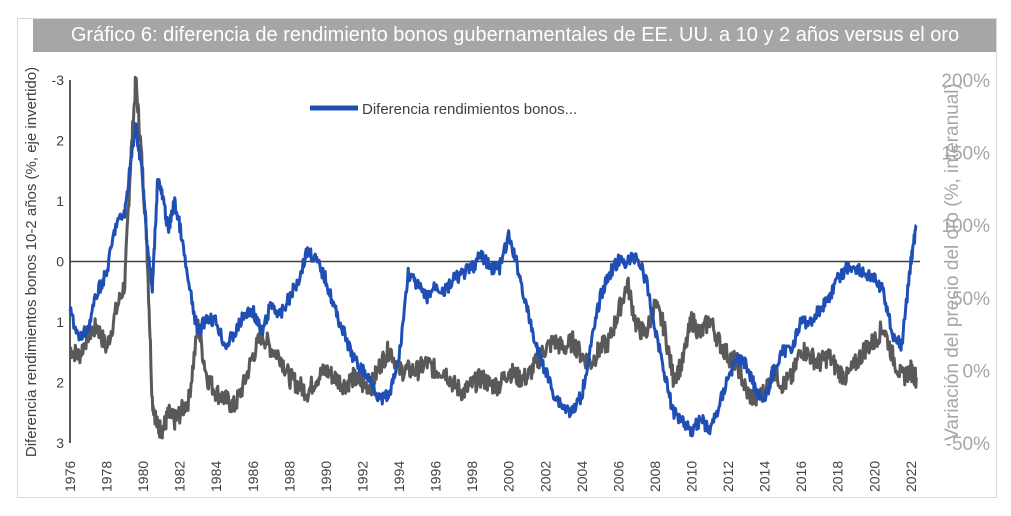 The image size is (1011, 516). What do you see at coordinates (968, 444) in the screenshot?
I see `right-tick-label: -50%` at bounding box center [968, 444].